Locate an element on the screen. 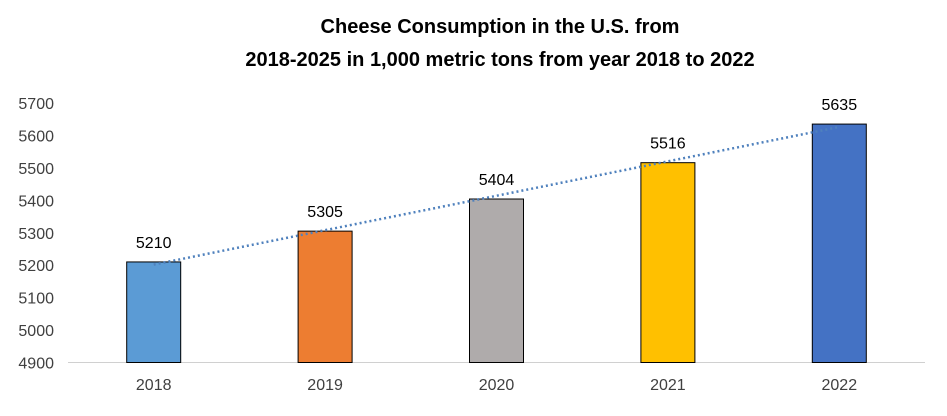 Image resolution: width=947 pixels, height=416 pixels. data-label: 5635 is located at coordinates (840, 105).